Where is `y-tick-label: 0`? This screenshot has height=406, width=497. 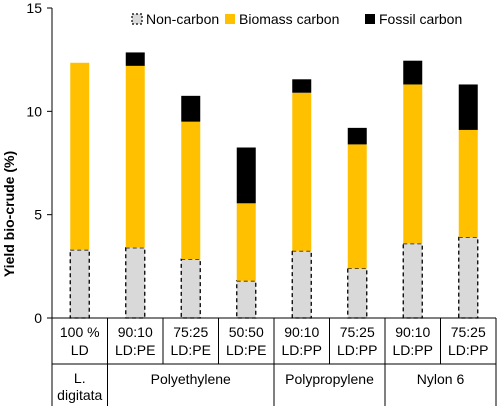
y-tick-label: 0 is located at coordinates (38, 318).